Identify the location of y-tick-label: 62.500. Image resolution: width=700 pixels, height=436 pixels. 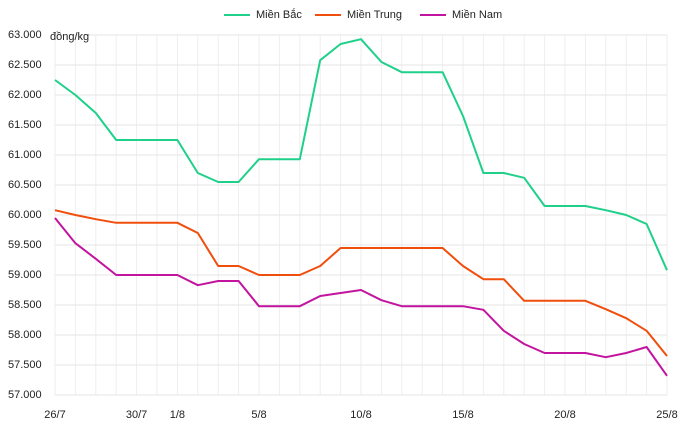
(25, 65).